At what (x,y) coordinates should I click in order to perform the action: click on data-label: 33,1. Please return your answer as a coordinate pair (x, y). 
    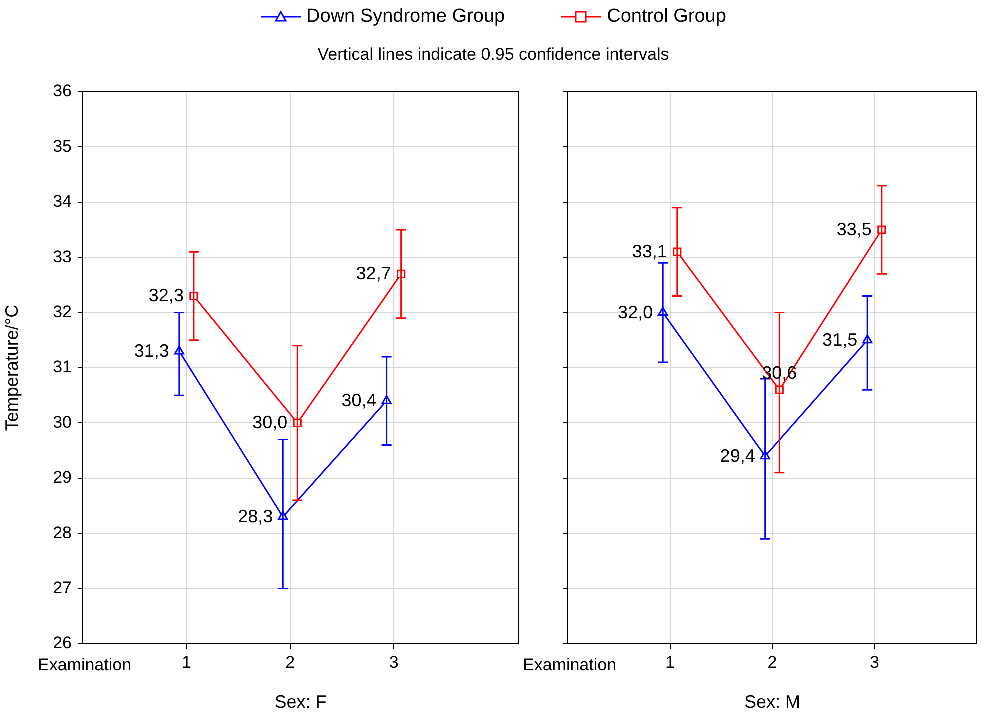
    Looking at the image, I should click on (650, 252).